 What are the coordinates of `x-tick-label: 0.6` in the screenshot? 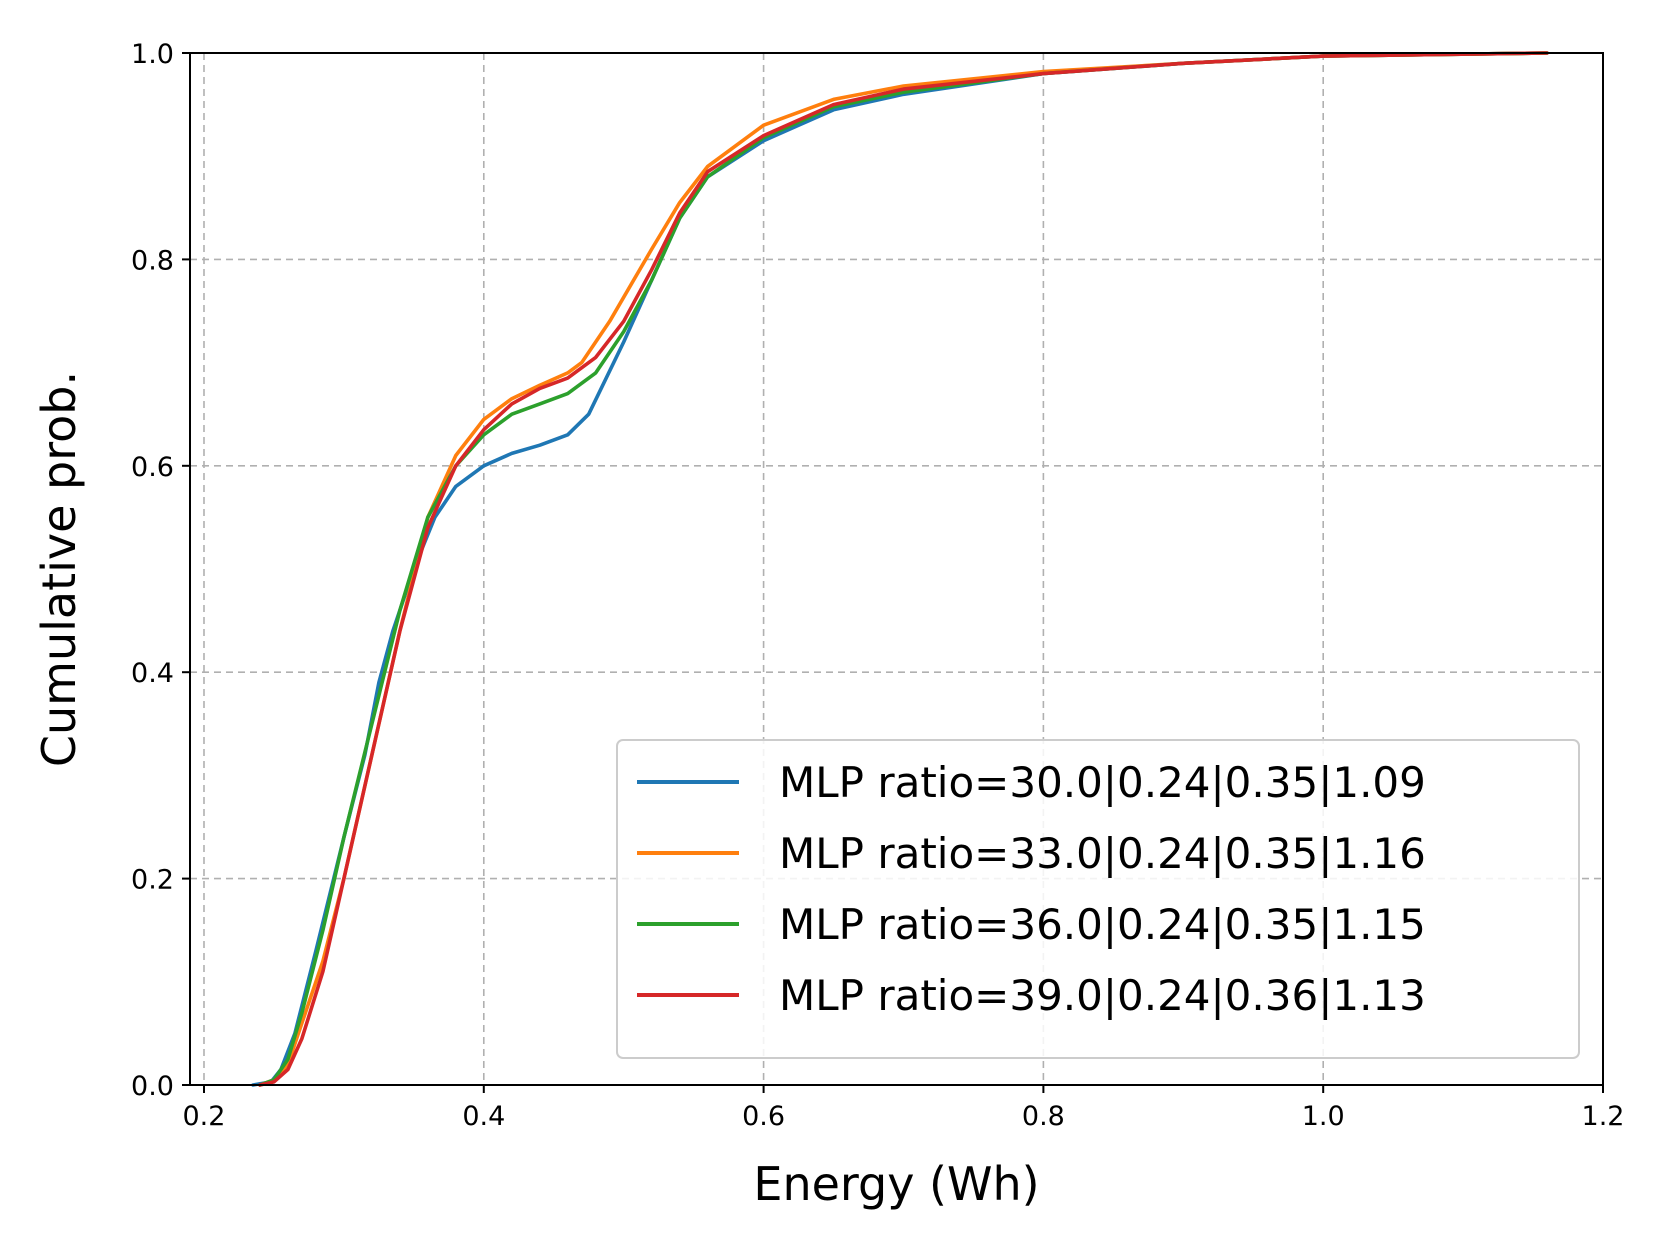 It's located at (763, 1116).